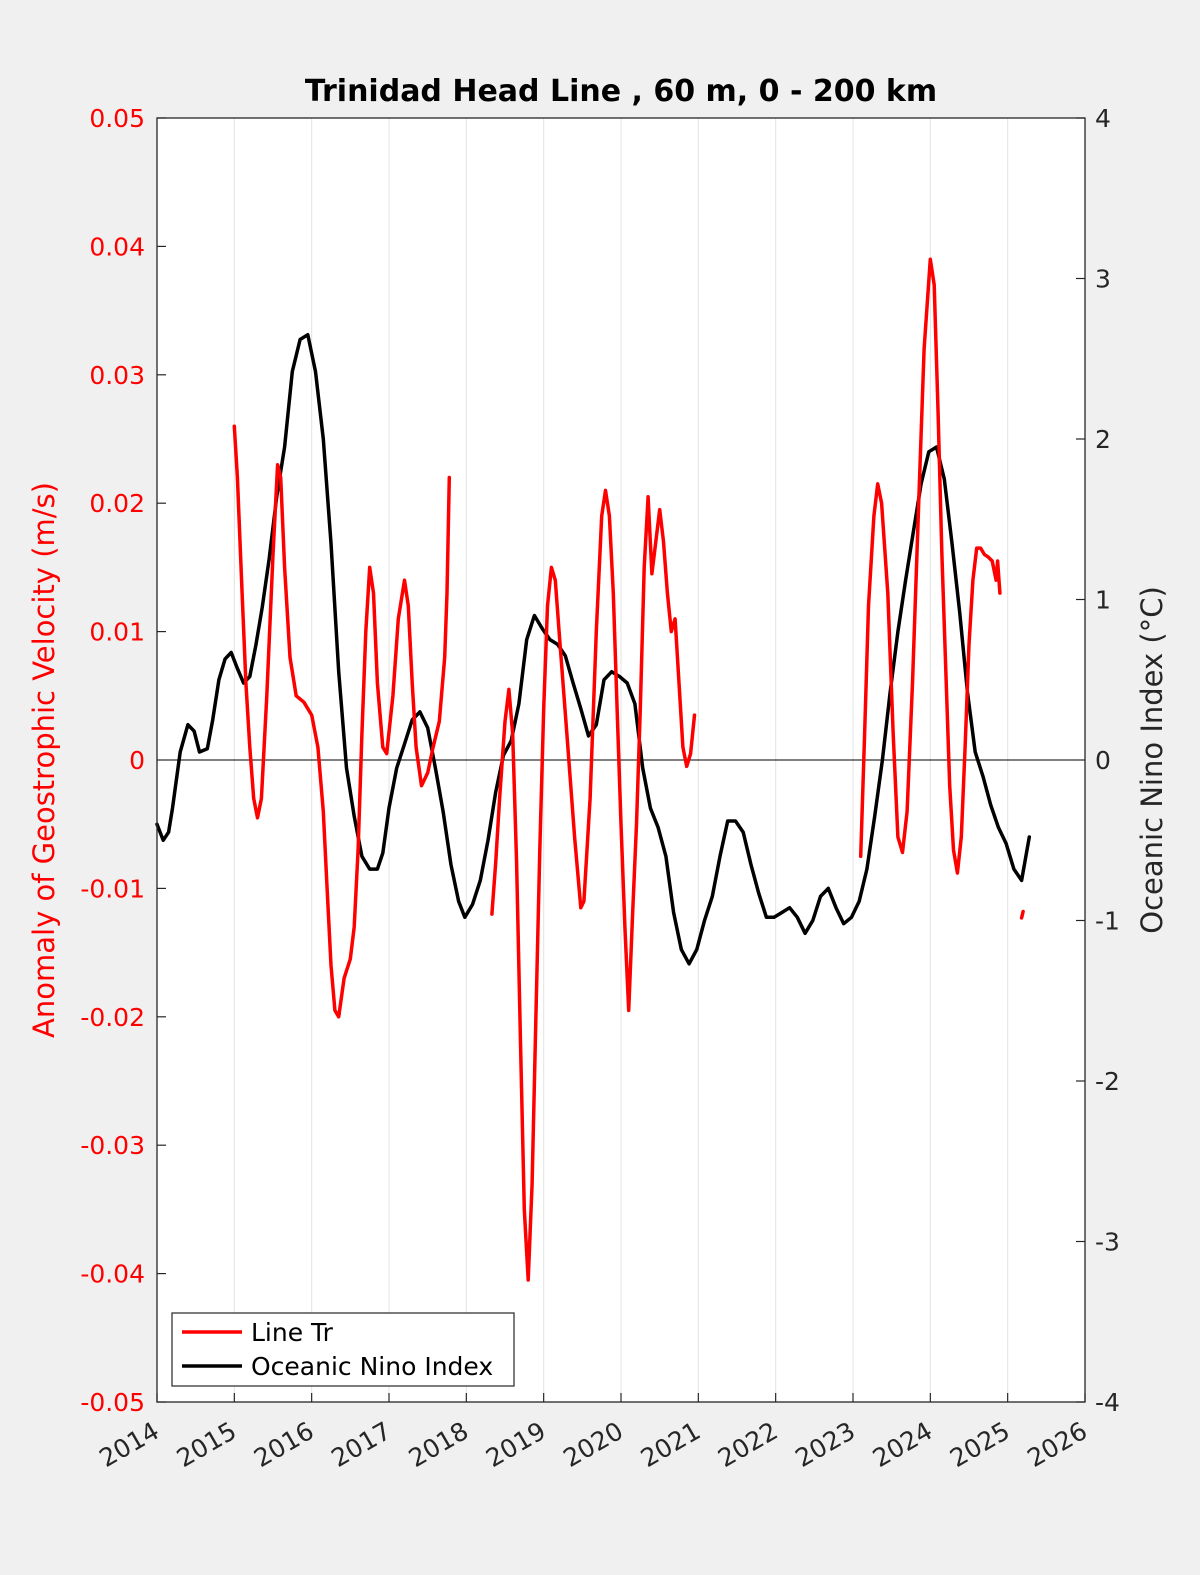  Describe the element at coordinates (117, 118) in the screenshot. I see `y-left-tick-label: 0.05` at that location.